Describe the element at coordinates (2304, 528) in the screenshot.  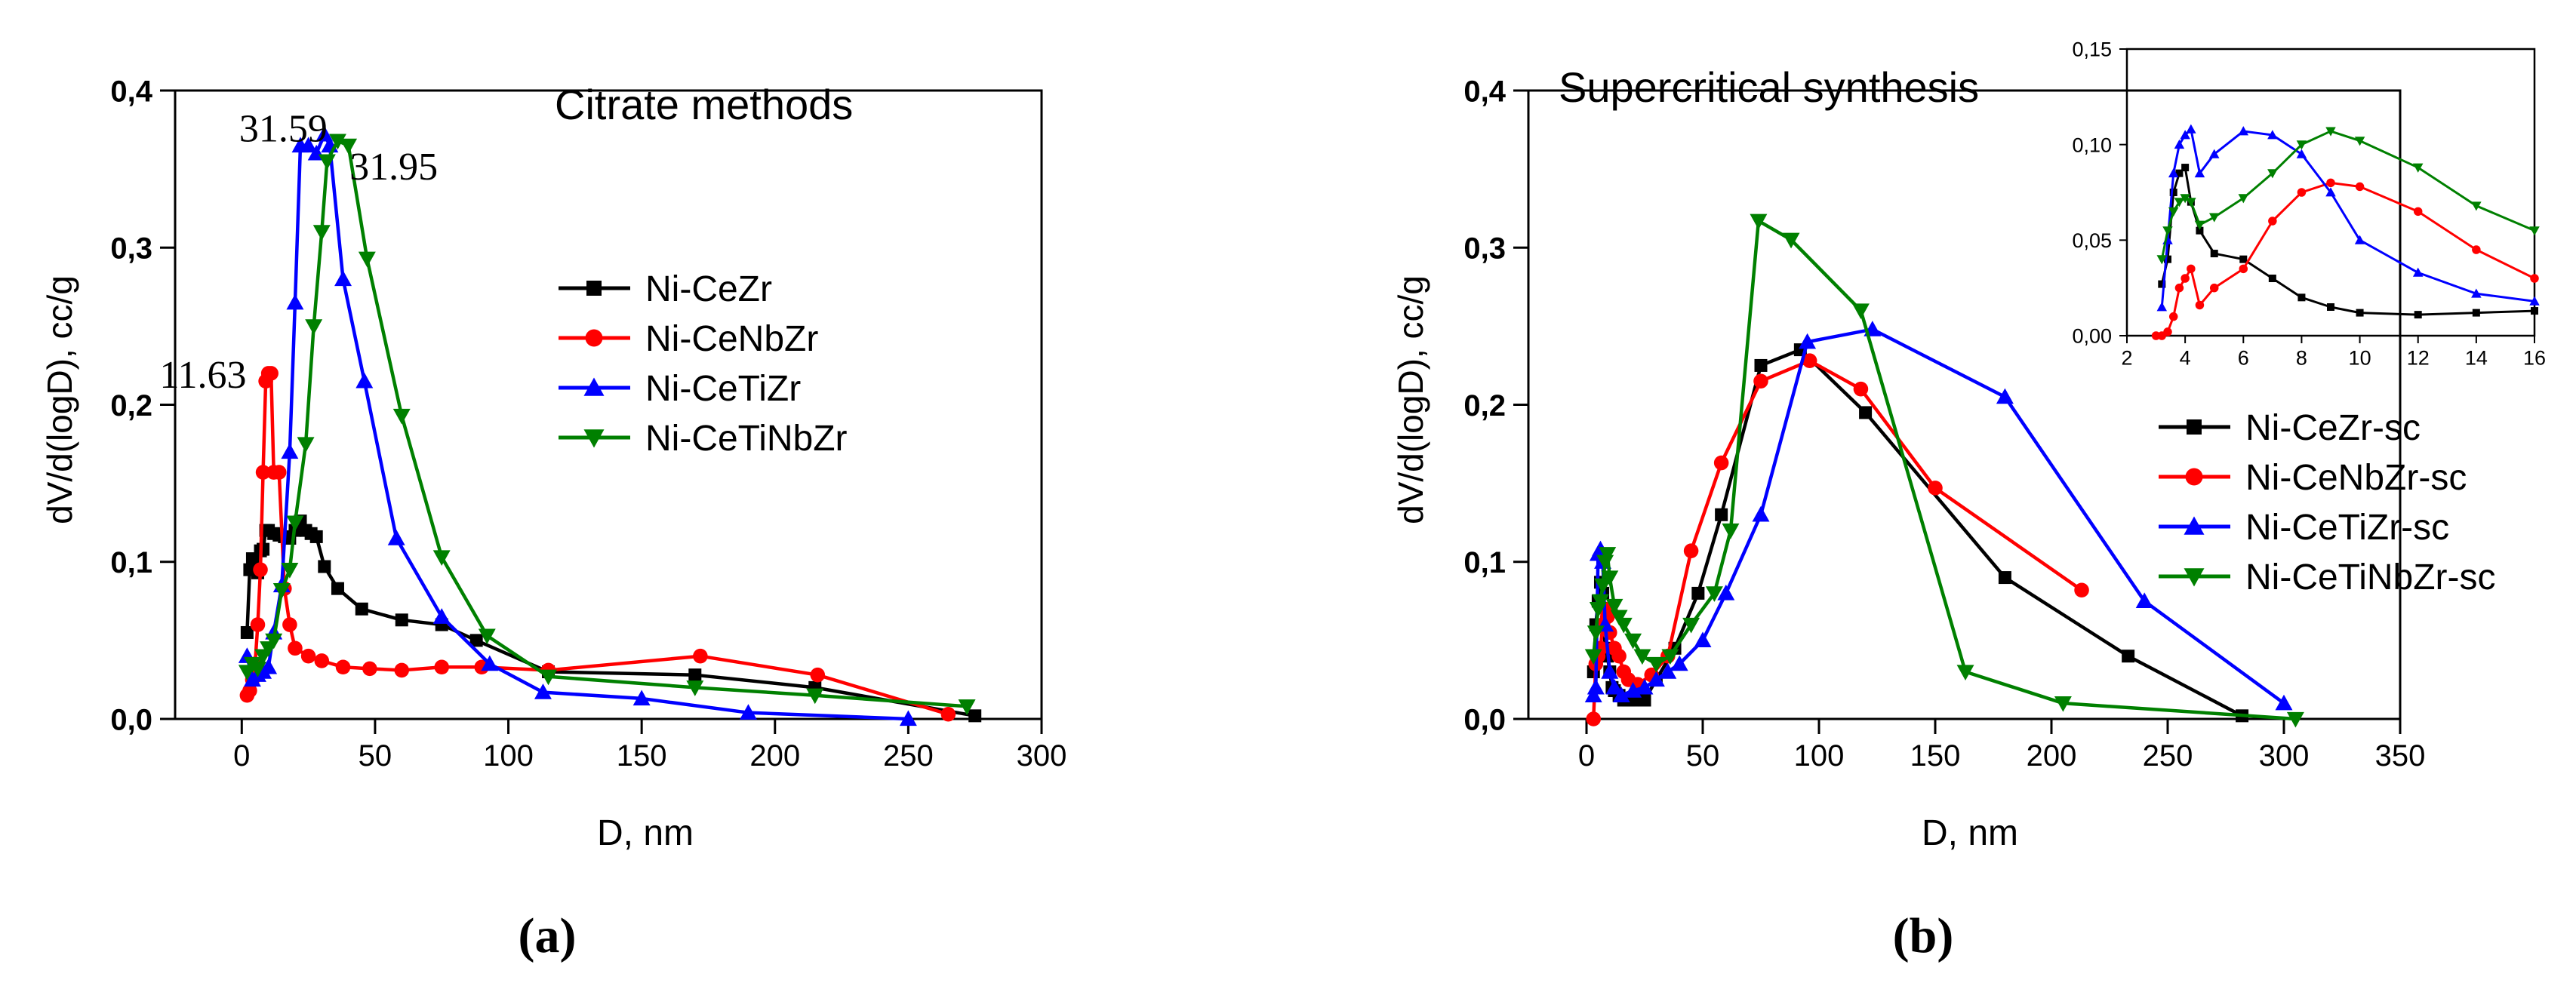
I see `chart-b-legend-item: Ni-CeTiZr-sc` at that location.